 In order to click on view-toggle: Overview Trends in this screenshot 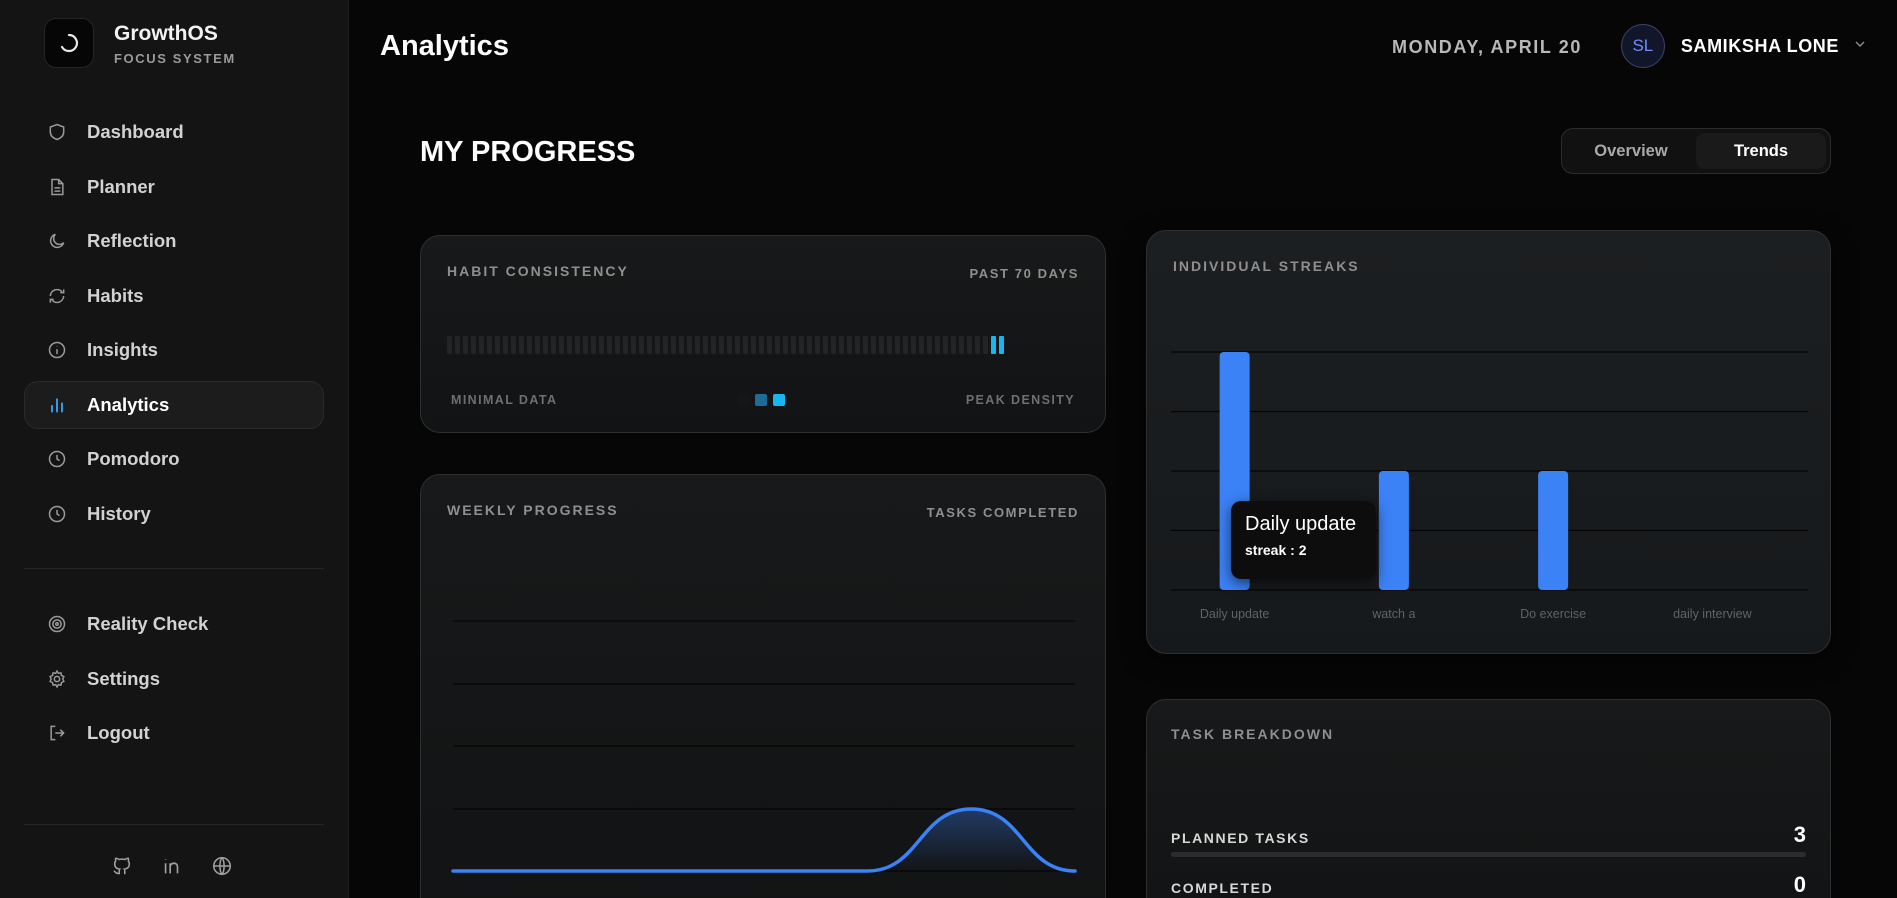, I will do `click(1696, 151)`.